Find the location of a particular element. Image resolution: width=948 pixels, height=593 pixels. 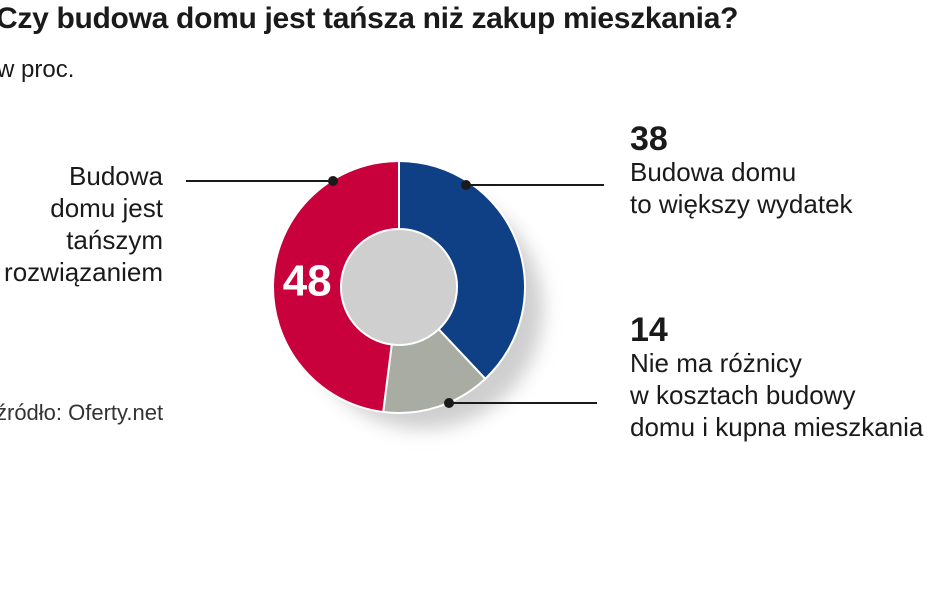

slice-label-line: domu jest is located at coordinates (106, 208).